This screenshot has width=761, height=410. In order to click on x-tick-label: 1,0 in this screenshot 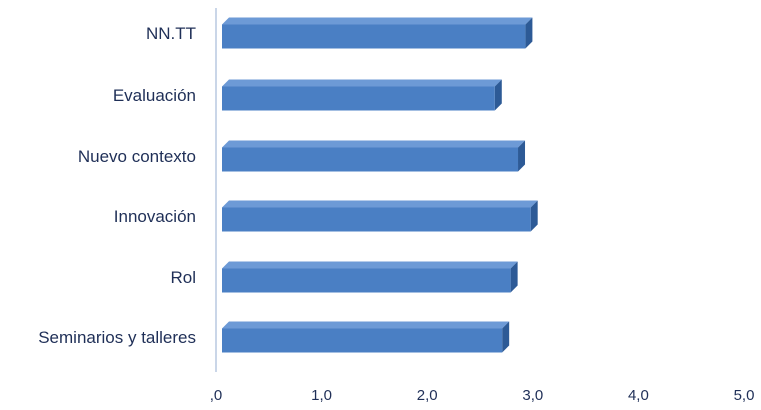, I will do `click(321, 395)`.